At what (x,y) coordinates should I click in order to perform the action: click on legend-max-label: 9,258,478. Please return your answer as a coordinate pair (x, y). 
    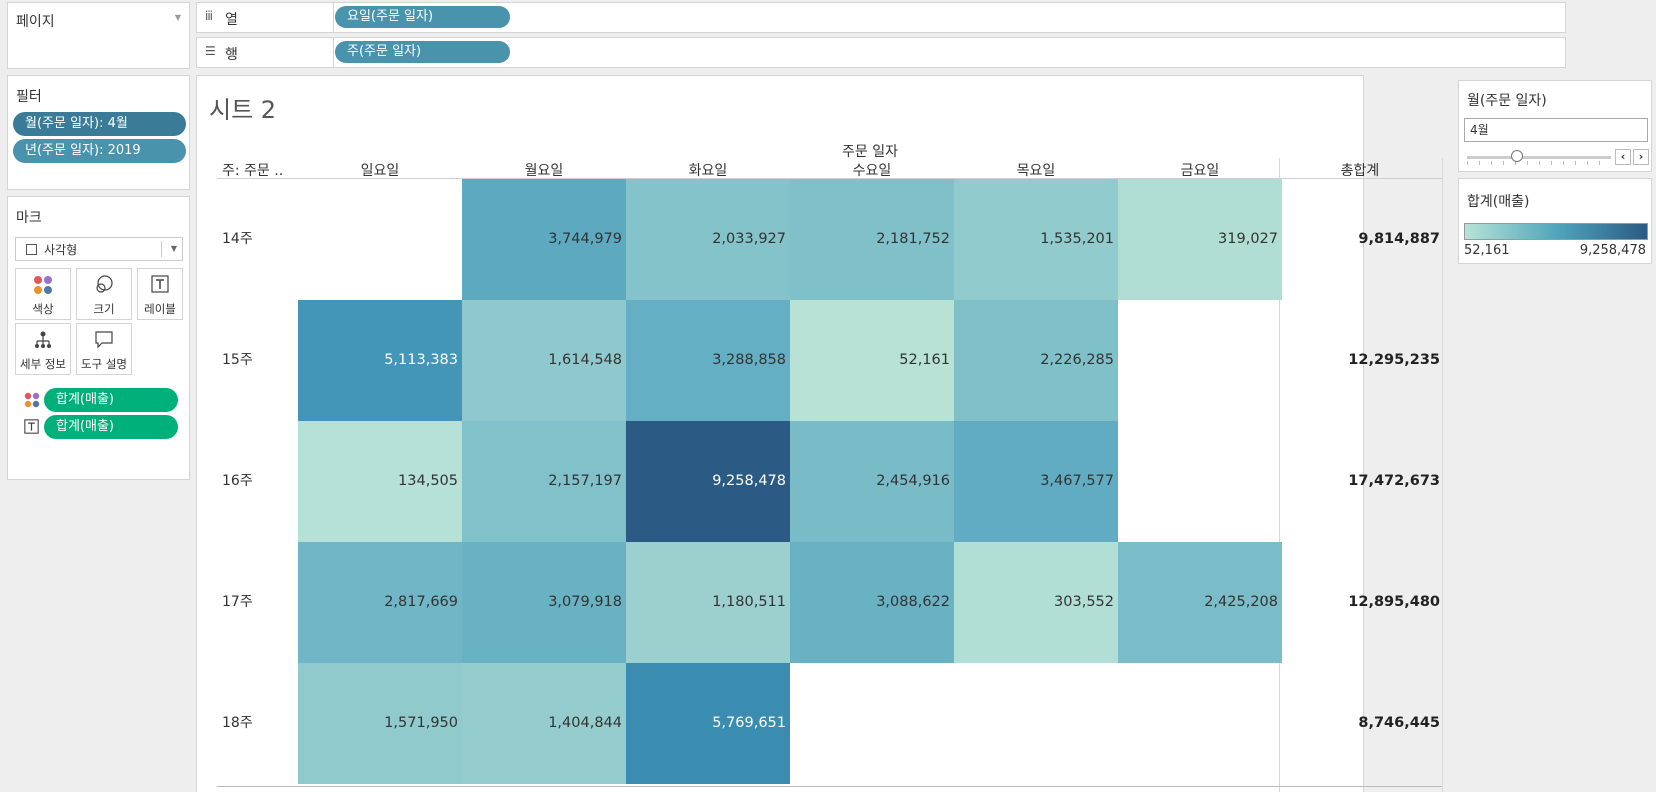
    Looking at the image, I should click on (1612, 250).